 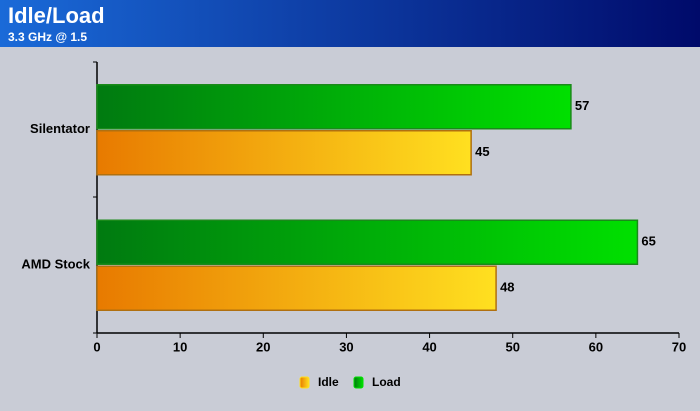 What do you see at coordinates (263, 346) in the screenshot?
I see `x-tick-label: 20` at bounding box center [263, 346].